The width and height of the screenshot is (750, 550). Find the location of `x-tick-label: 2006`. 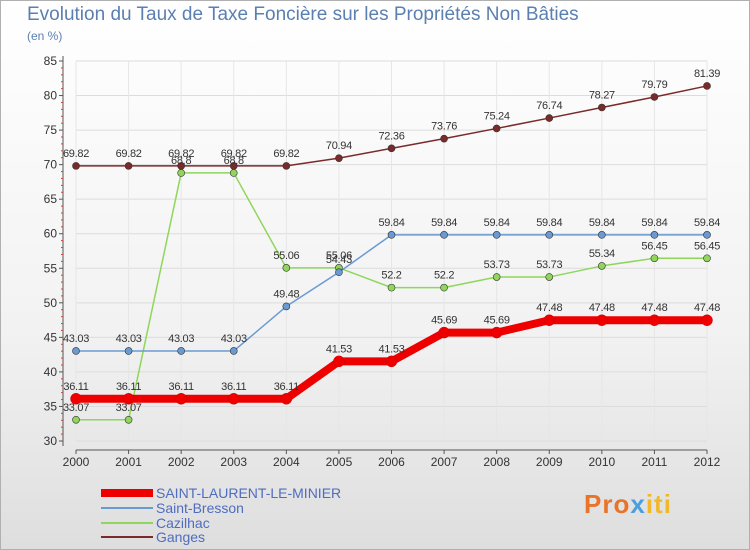

x-tick-label: 2006 is located at coordinates (391, 462).